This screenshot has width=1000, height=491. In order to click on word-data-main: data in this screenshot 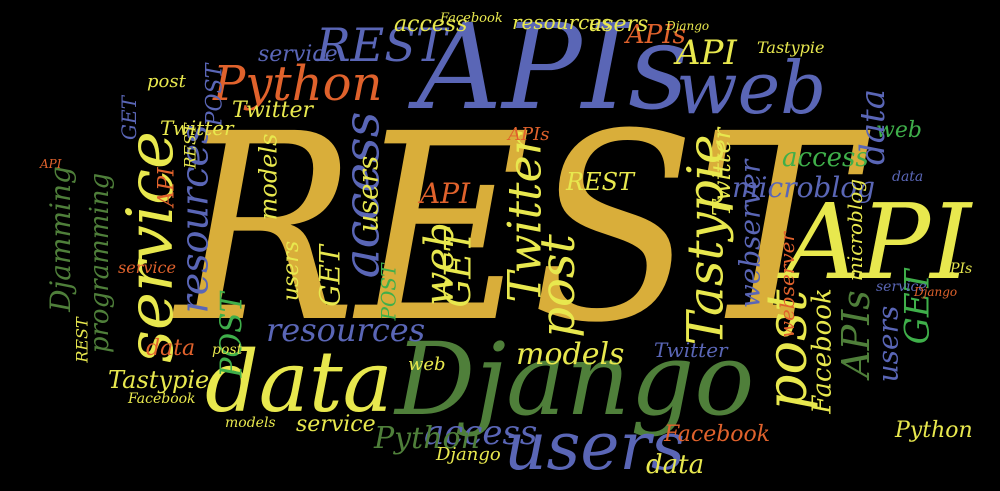, I will do `click(299, 382)`.